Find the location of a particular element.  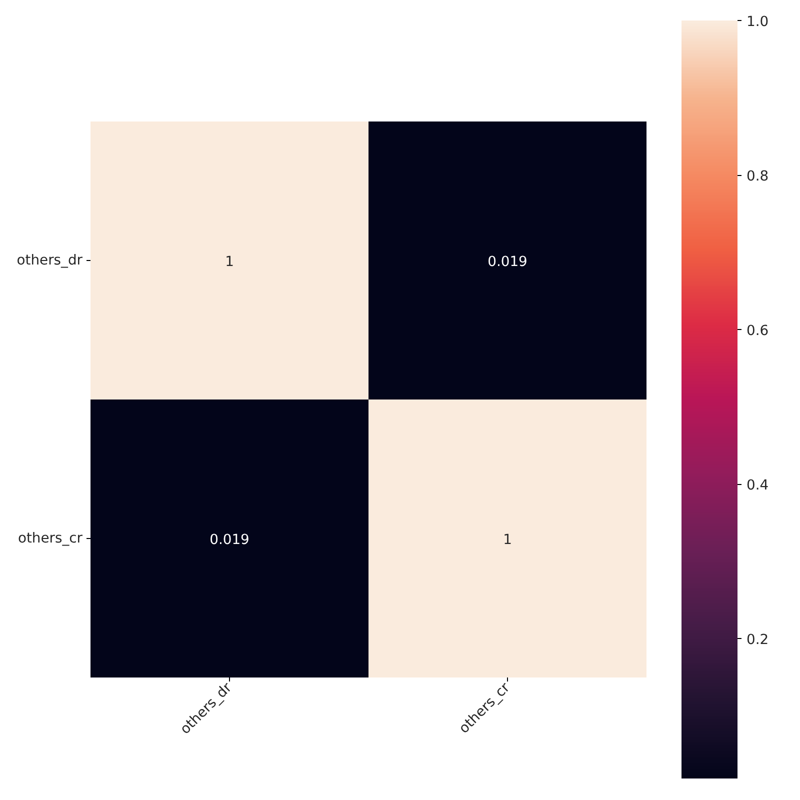

color-bar-label: 1.0 is located at coordinates (757, 22).